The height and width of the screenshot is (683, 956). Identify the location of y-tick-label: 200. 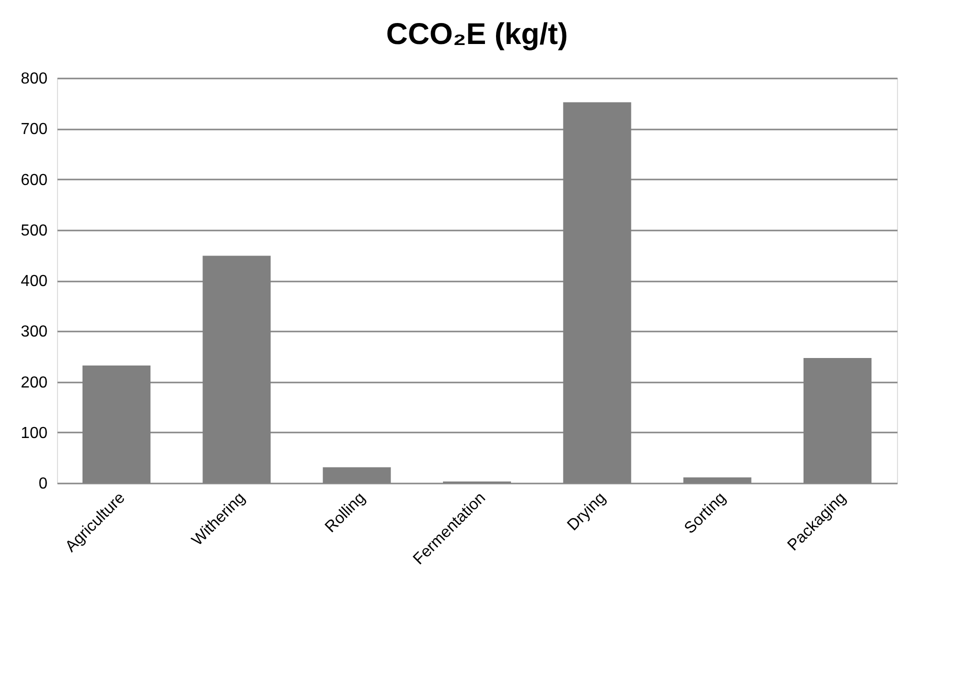
(34, 383).